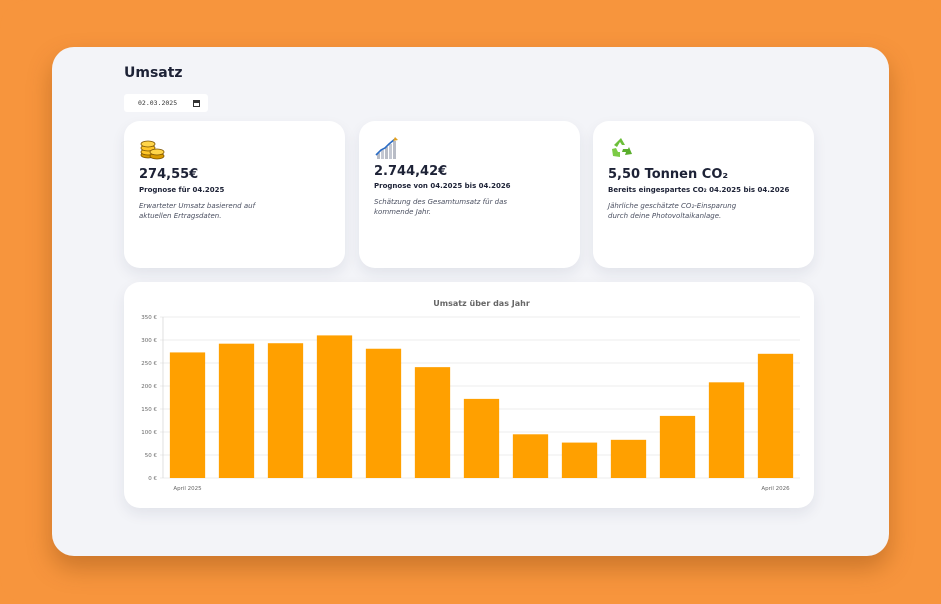 This screenshot has height=604, width=941. Describe the element at coordinates (775, 489) in the screenshot. I see `x-tick-label: April 2026` at that location.